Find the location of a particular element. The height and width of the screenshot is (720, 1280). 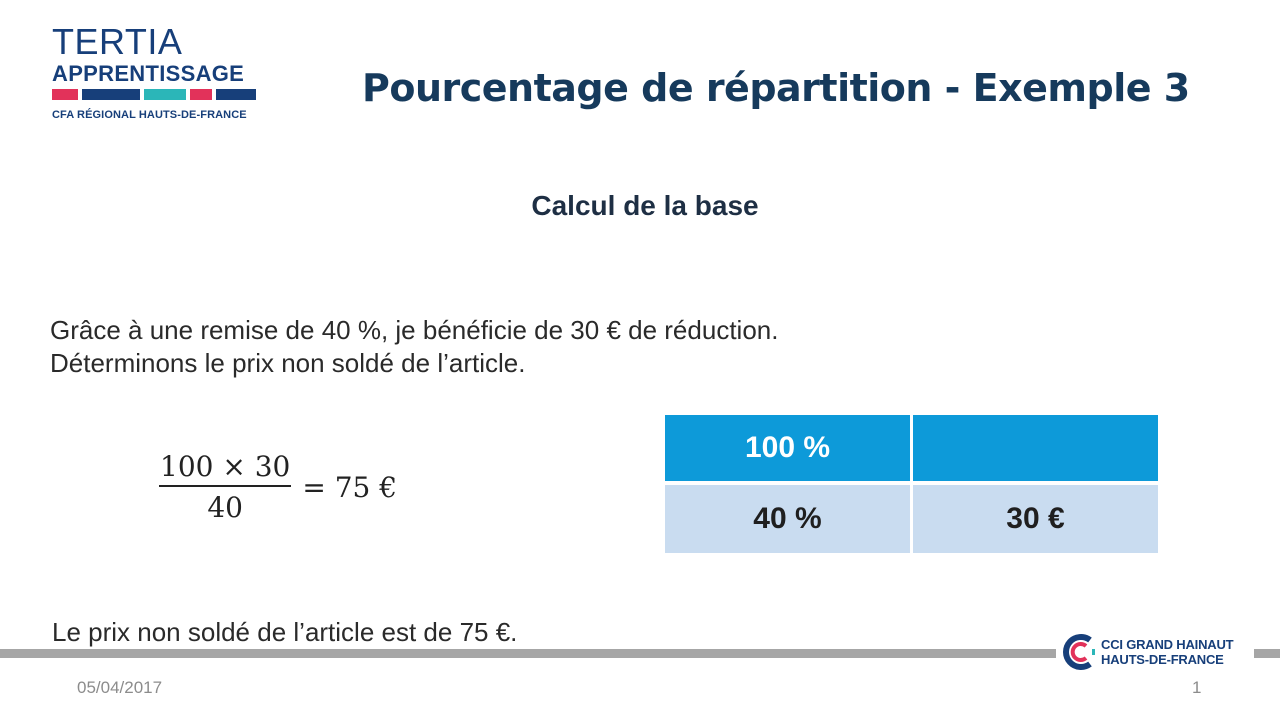

cci-emblem-icon is located at coordinates (1079, 652).